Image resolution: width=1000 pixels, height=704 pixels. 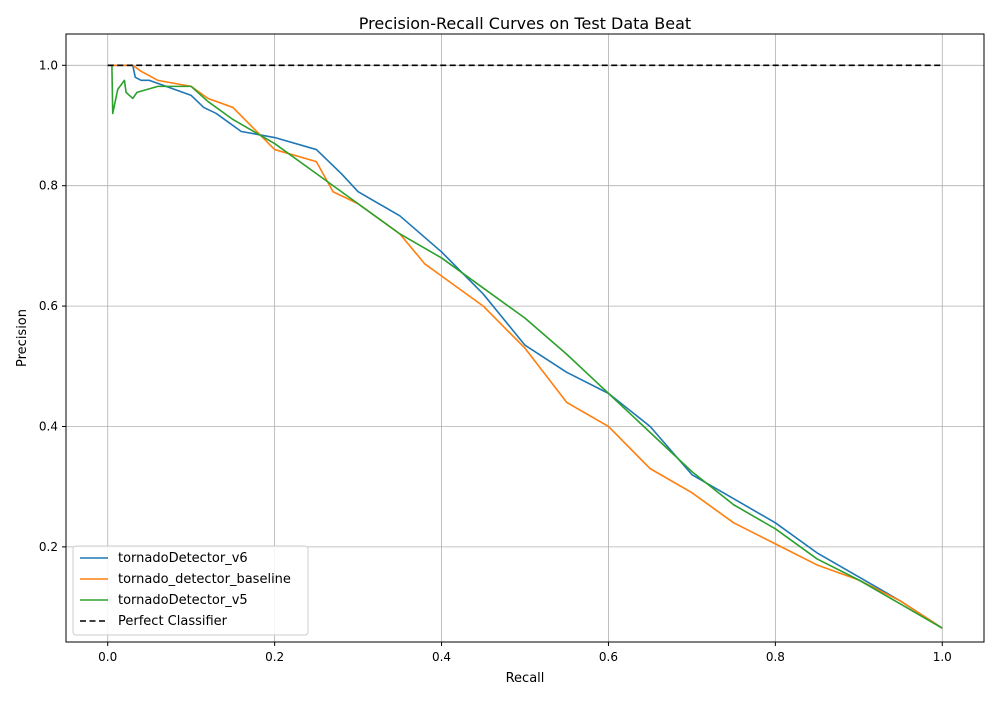 I want to click on legend-box, so click(x=190, y=590).